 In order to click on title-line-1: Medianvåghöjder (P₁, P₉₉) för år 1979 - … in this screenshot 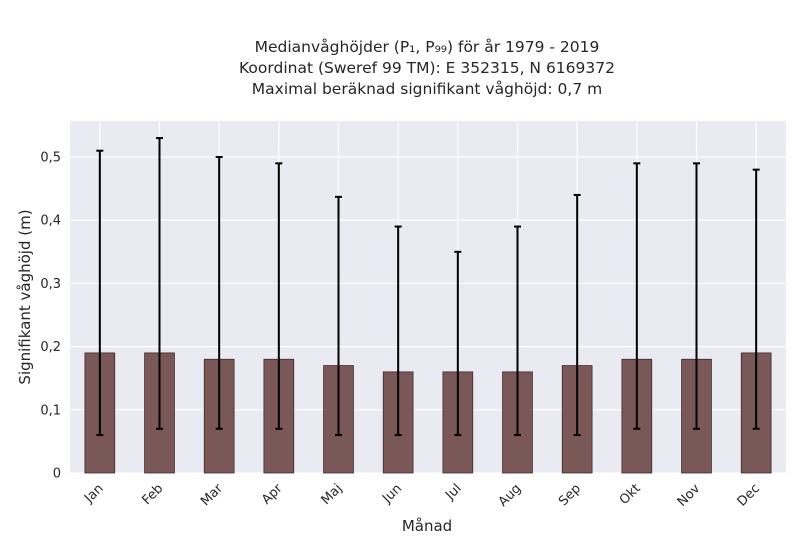, I will do `click(427, 47)`.